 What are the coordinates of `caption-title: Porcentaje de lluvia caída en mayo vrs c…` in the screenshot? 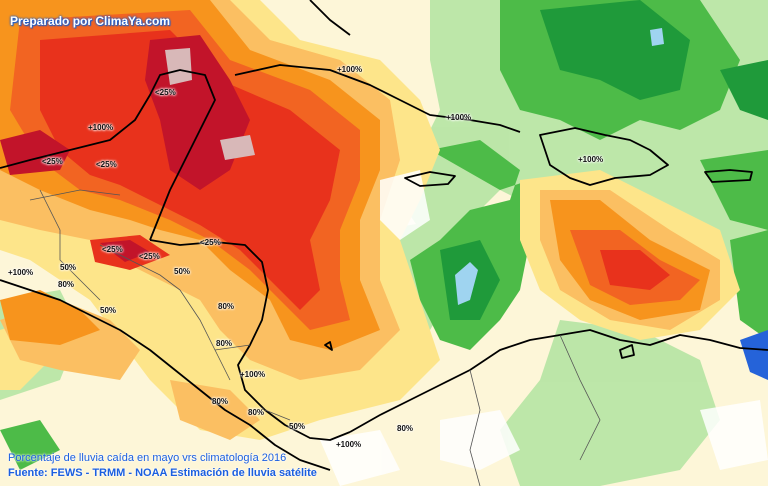 It's located at (147, 458).